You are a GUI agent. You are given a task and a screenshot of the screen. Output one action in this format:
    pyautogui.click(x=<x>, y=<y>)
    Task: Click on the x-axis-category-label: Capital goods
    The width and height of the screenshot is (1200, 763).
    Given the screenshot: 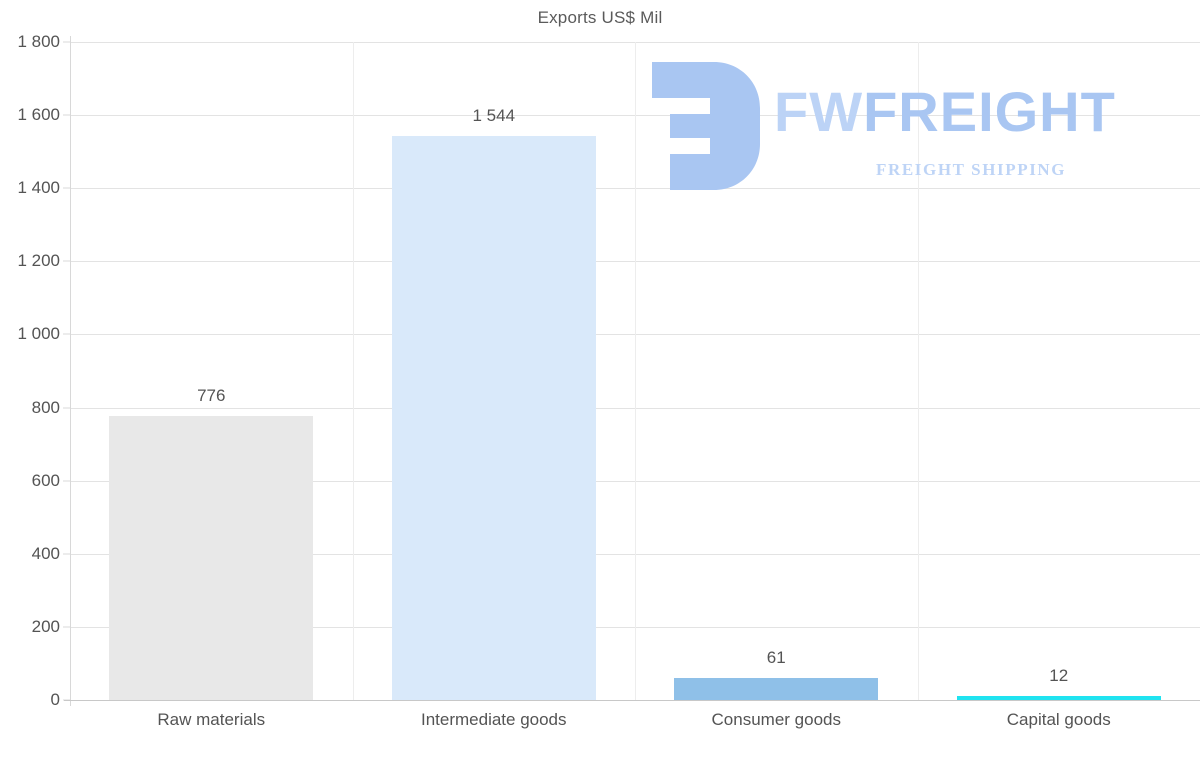 What is the action you would take?
    pyautogui.click(x=1058, y=719)
    